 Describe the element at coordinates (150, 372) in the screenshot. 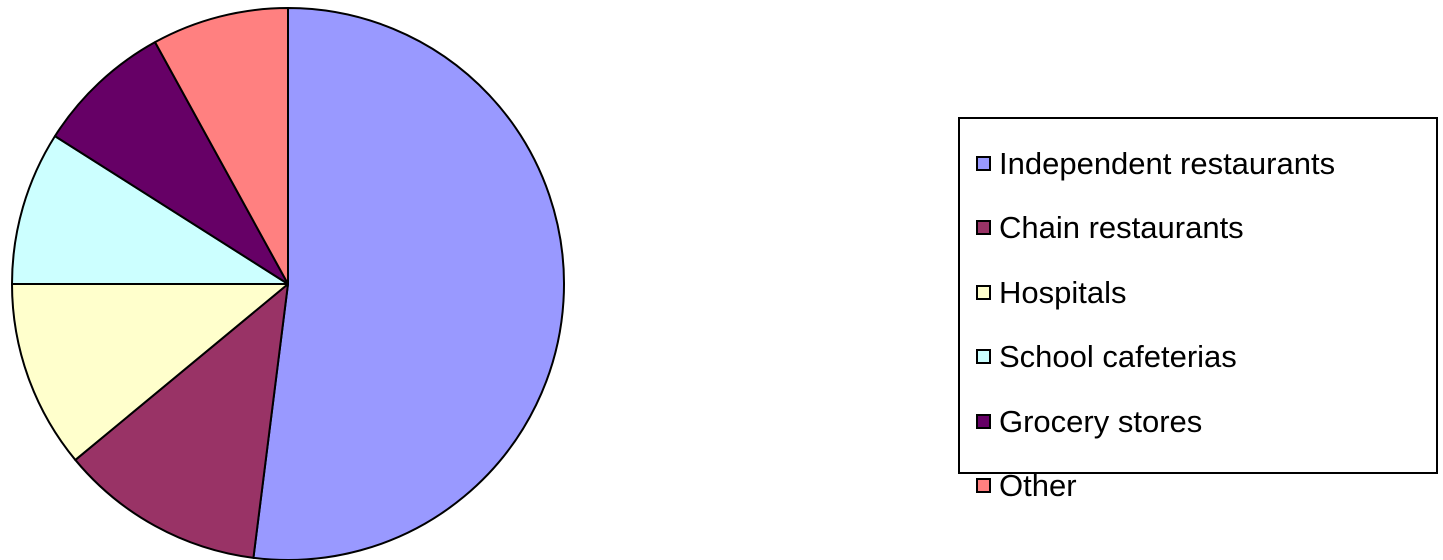

I see `pie-slice-hospitals` at that location.